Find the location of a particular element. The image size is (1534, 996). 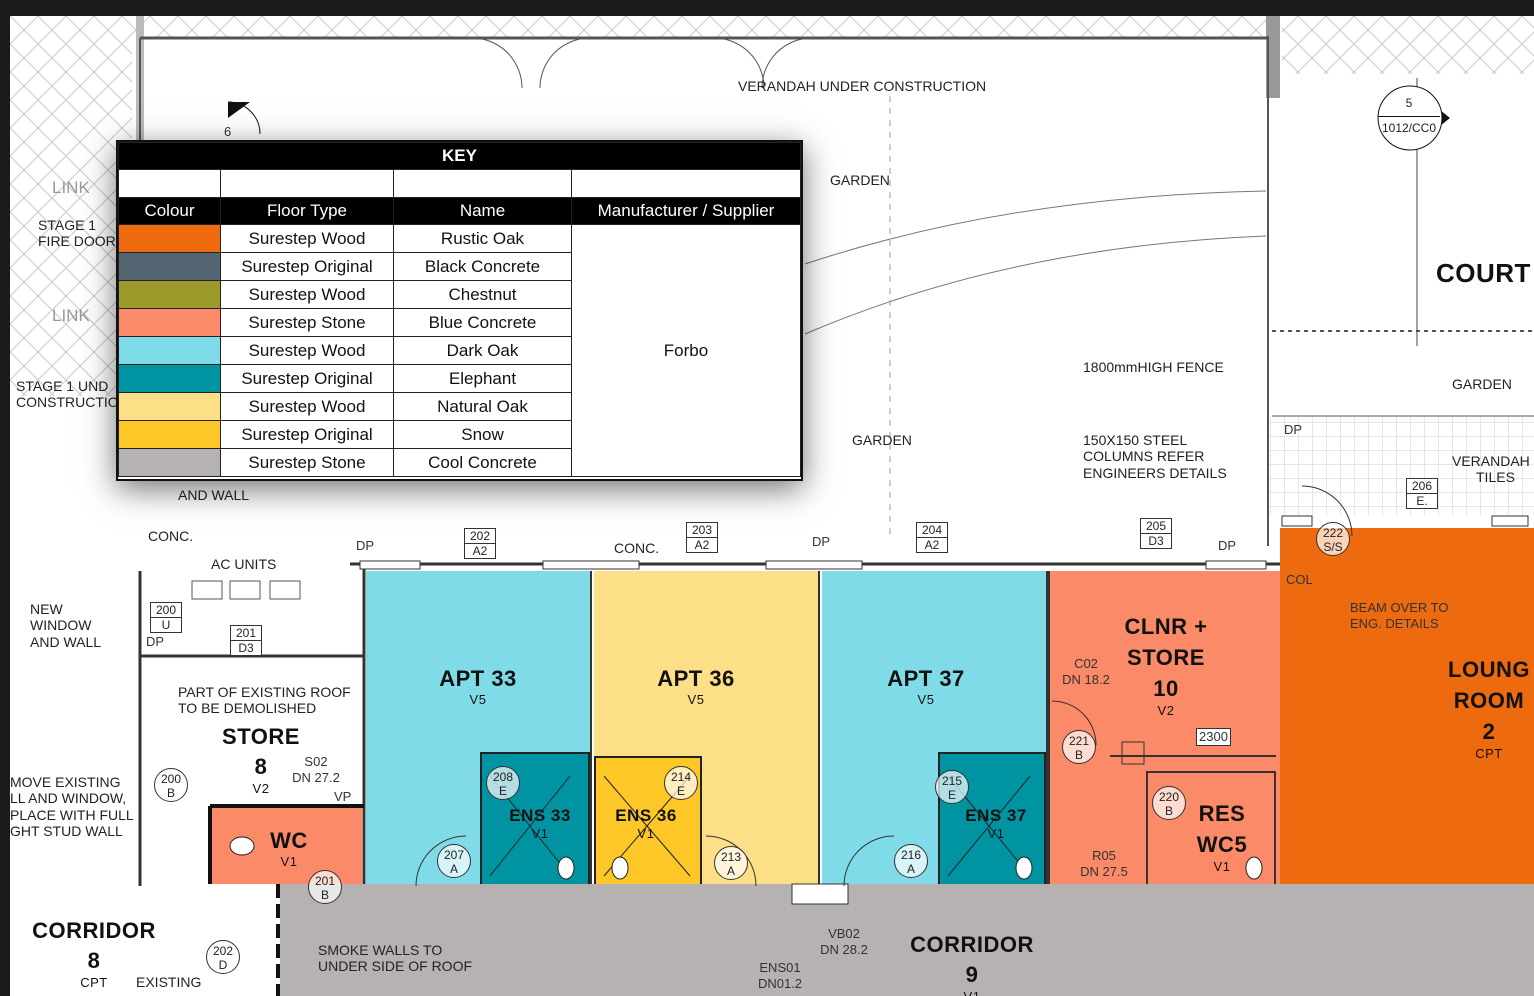

room-apt37: APT 37 V5 is located at coordinates (926, 686).